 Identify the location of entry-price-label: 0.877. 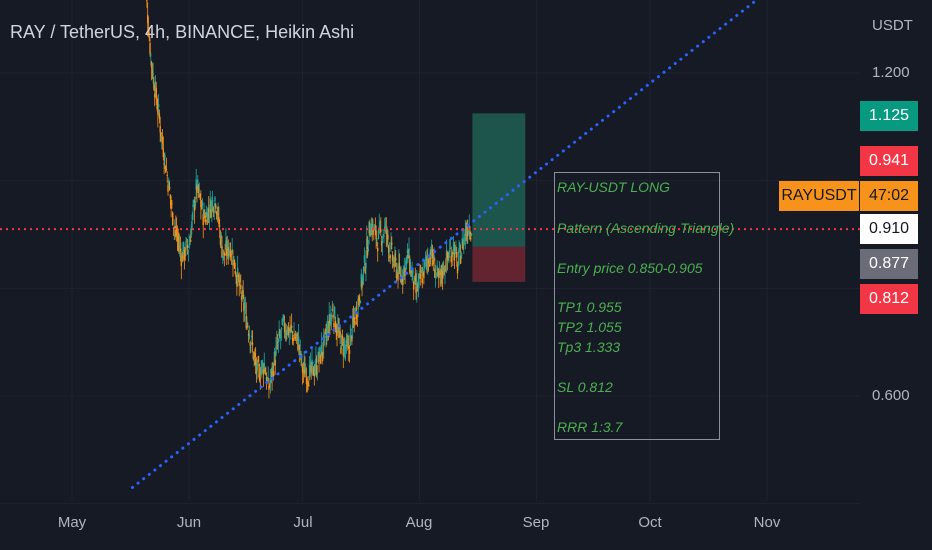
(889, 264).